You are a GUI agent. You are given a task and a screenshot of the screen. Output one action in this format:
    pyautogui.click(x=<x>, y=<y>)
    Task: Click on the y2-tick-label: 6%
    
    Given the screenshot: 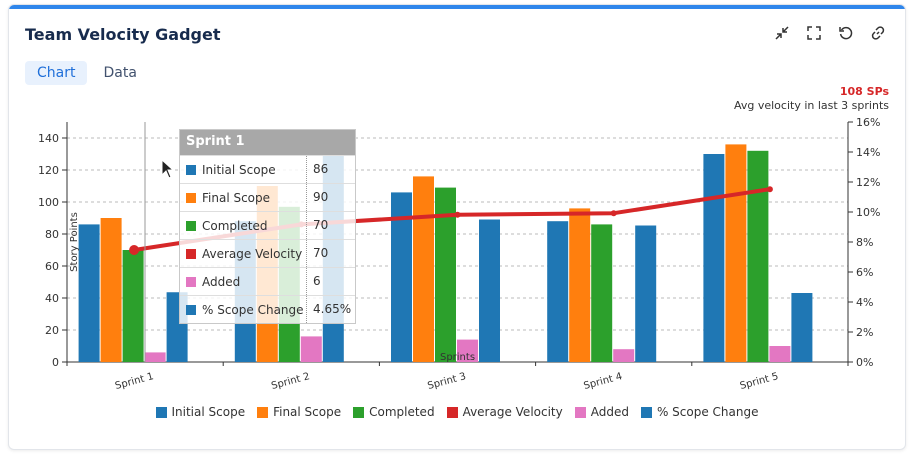 What is the action you would take?
    pyautogui.click(x=864, y=272)
    